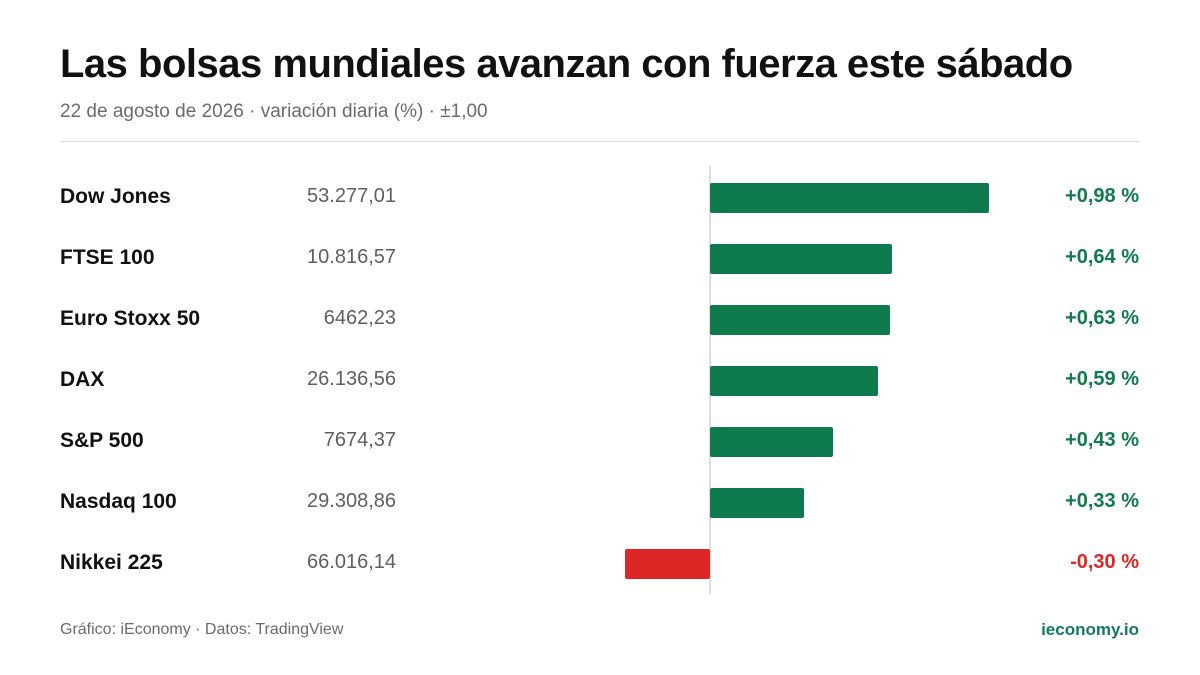 Image resolution: width=1200 pixels, height=675 pixels. What do you see at coordinates (82, 379) in the screenshot?
I see `category-label: DAX` at bounding box center [82, 379].